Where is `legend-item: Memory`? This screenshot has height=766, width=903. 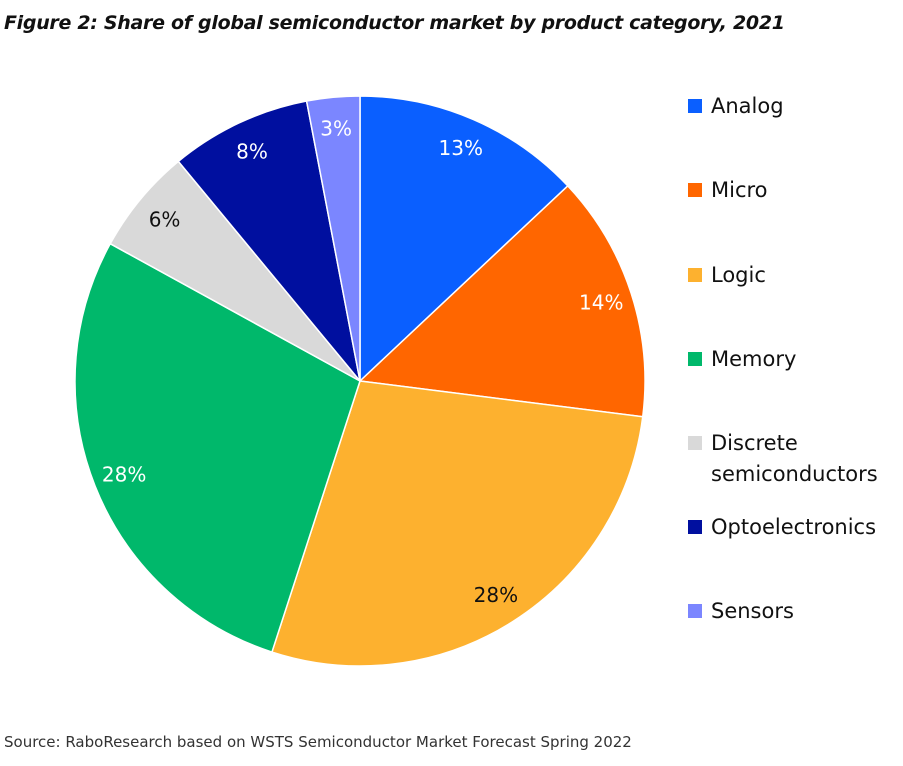
legend-item: Memory is located at coordinates (742, 359).